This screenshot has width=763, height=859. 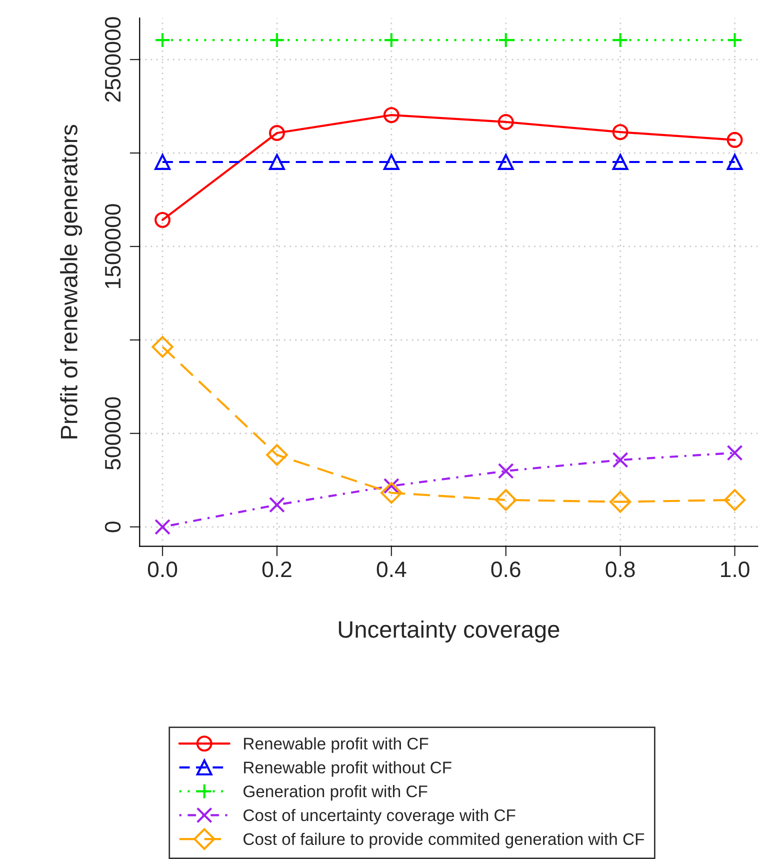 What do you see at coordinates (112, 59) in the screenshot?
I see `y-tick-label: 2500000` at bounding box center [112, 59].